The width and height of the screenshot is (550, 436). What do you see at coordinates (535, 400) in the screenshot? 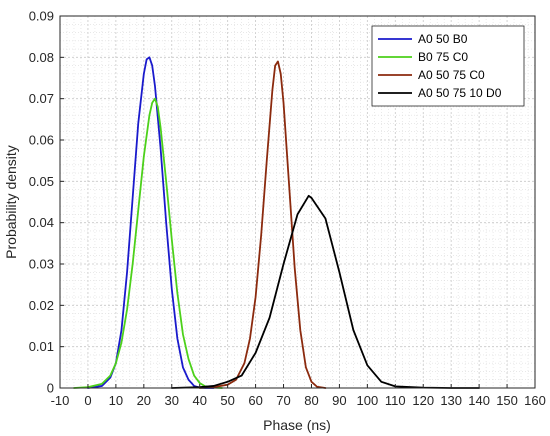
I see `x-tick-label: 160` at bounding box center [535, 400].